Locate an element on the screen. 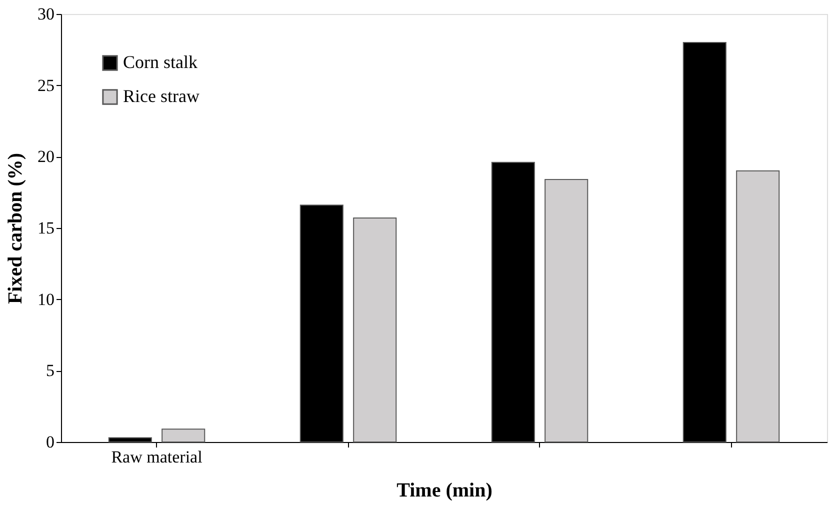  x-axis-title: Time (min) is located at coordinates (444, 491).